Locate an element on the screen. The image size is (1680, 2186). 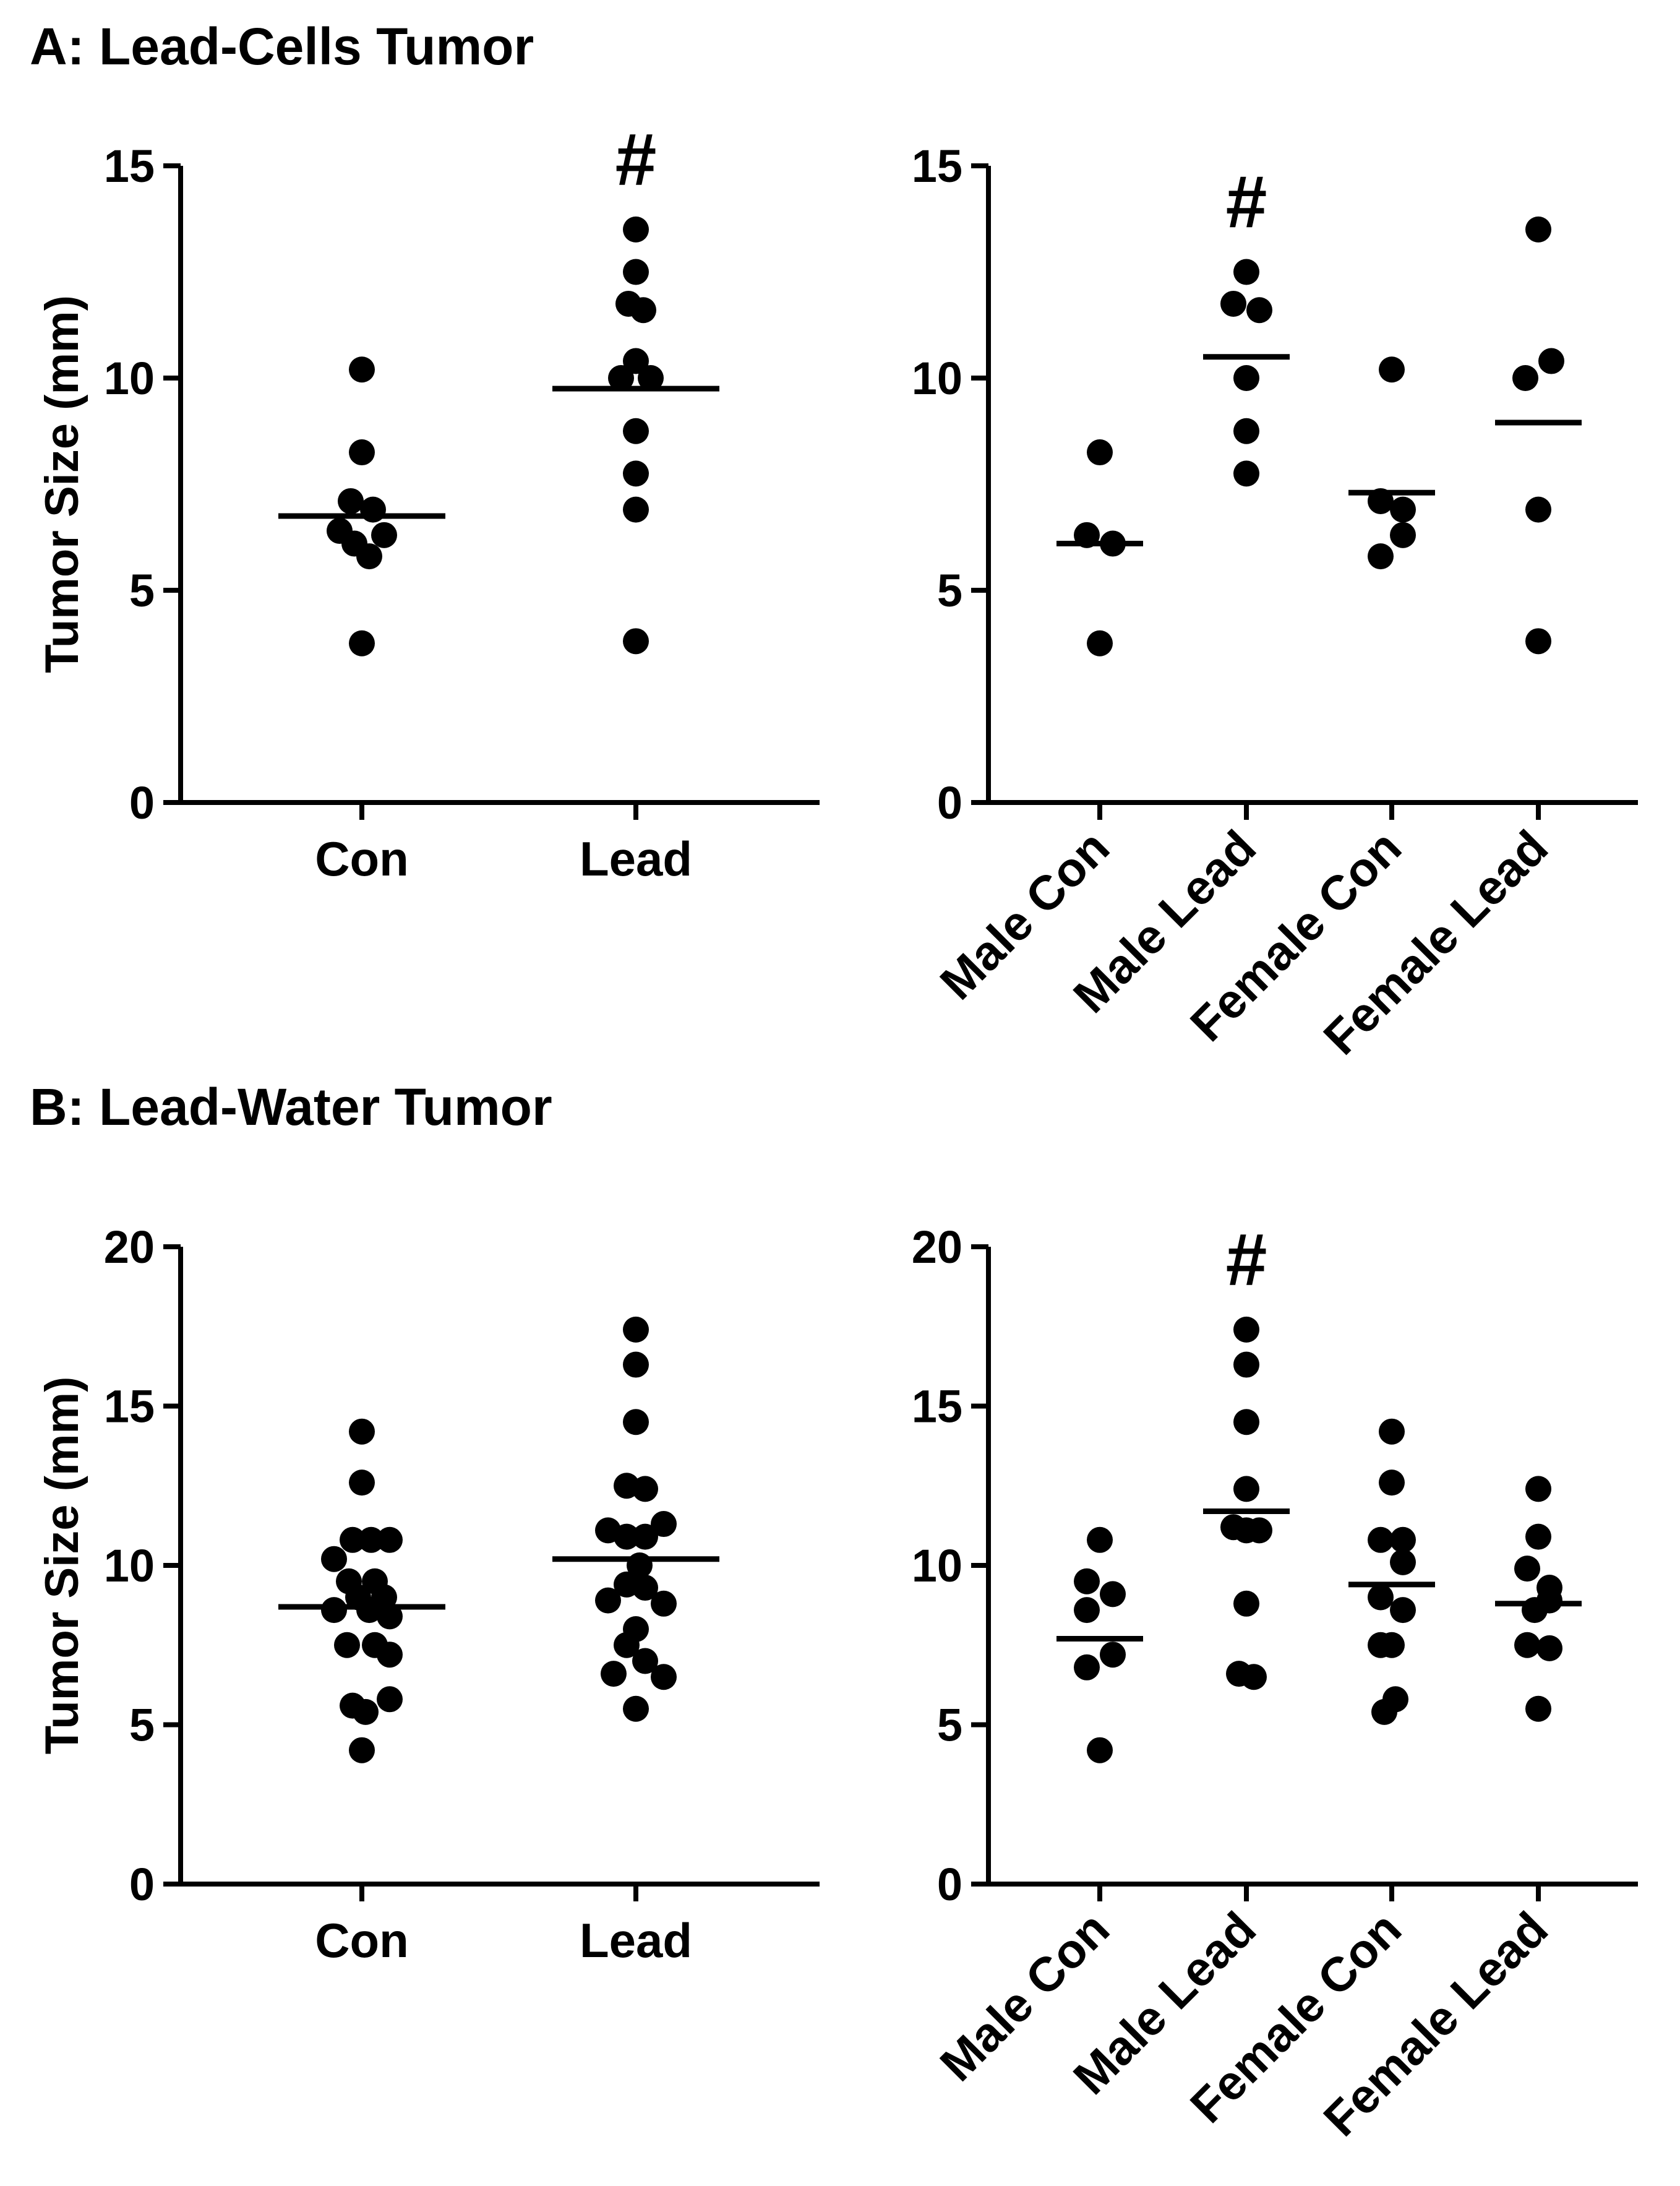
group-male-lead: # is located at coordinates (1246, 1454).